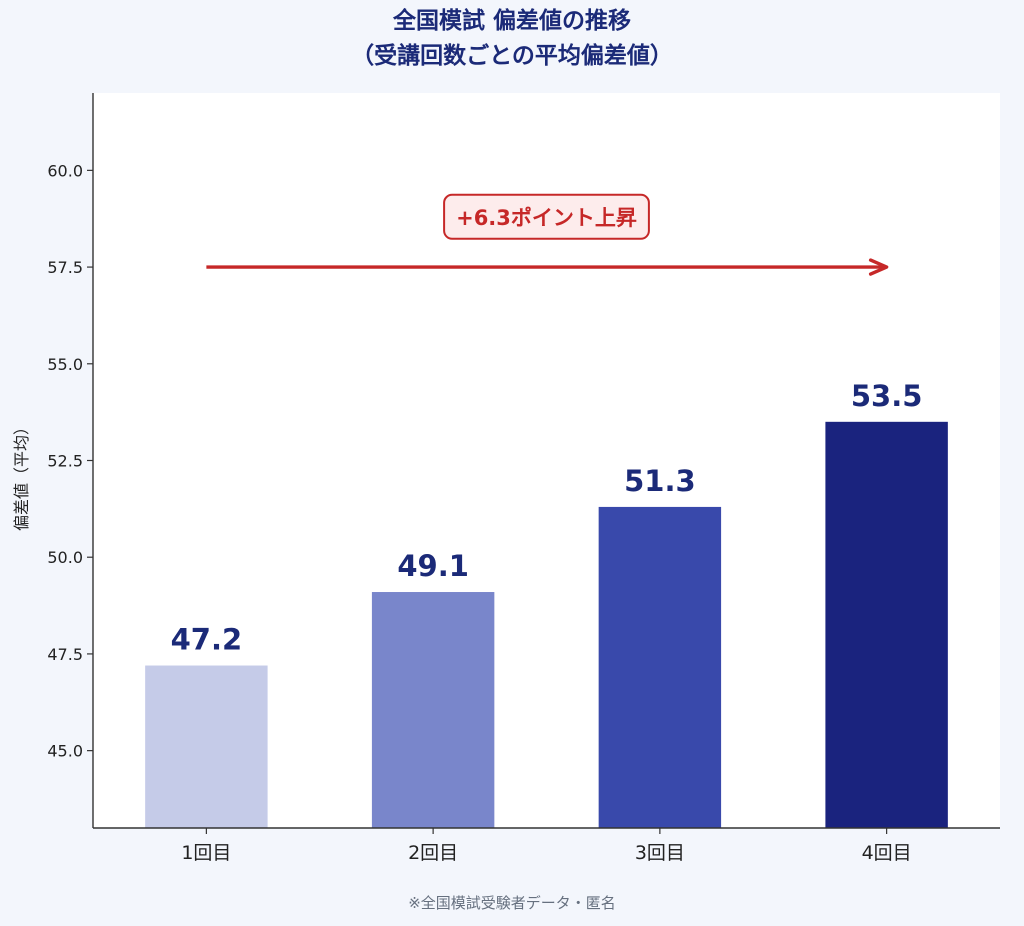  Describe the element at coordinates (433, 566) in the screenshot. I see `value-label-2: 49.1` at that location.